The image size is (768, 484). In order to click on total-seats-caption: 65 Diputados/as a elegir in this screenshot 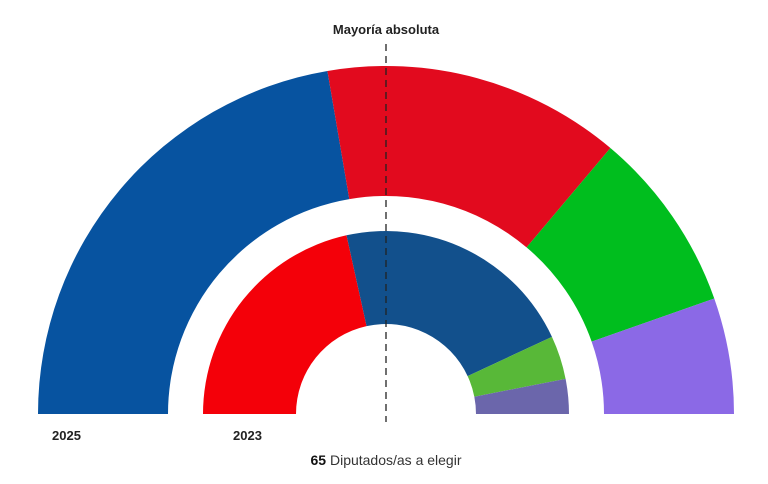, I will do `click(384, 460)`.